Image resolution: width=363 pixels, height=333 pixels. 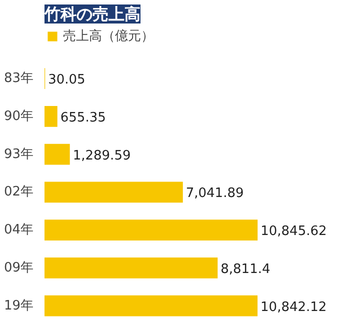 I want to click on chart-title: 竹科の売上高, so click(x=92, y=14).